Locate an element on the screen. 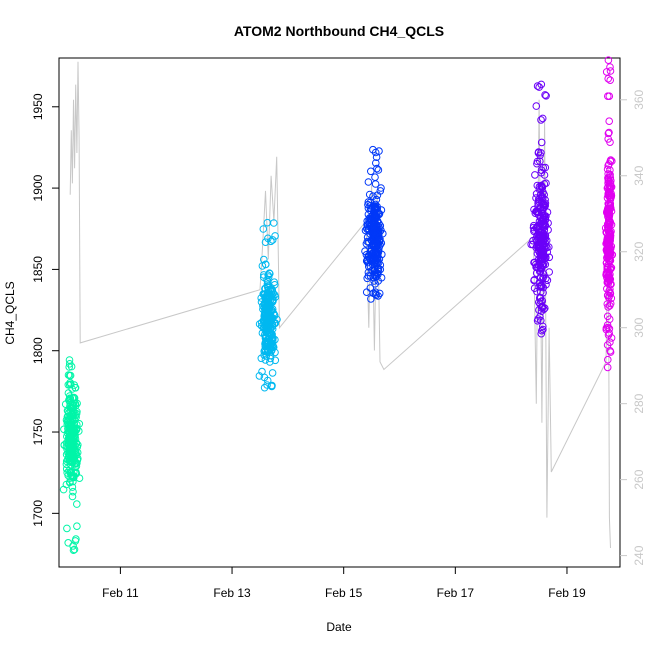 This screenshot has width=650, height=650. series-2-points is located at coordinates (268, 305).